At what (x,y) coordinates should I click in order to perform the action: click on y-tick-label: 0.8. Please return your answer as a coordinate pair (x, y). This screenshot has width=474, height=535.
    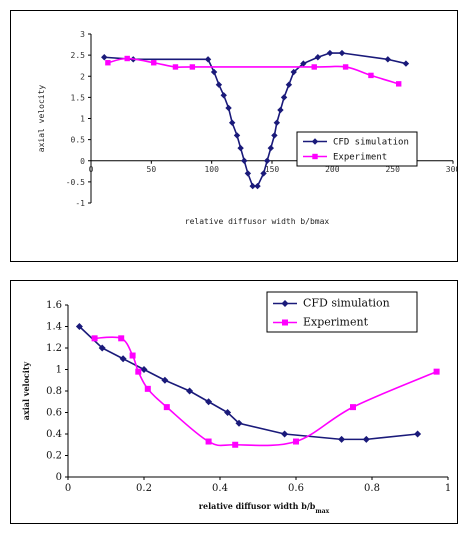
    Looking at the image, I should click on (54, 391).